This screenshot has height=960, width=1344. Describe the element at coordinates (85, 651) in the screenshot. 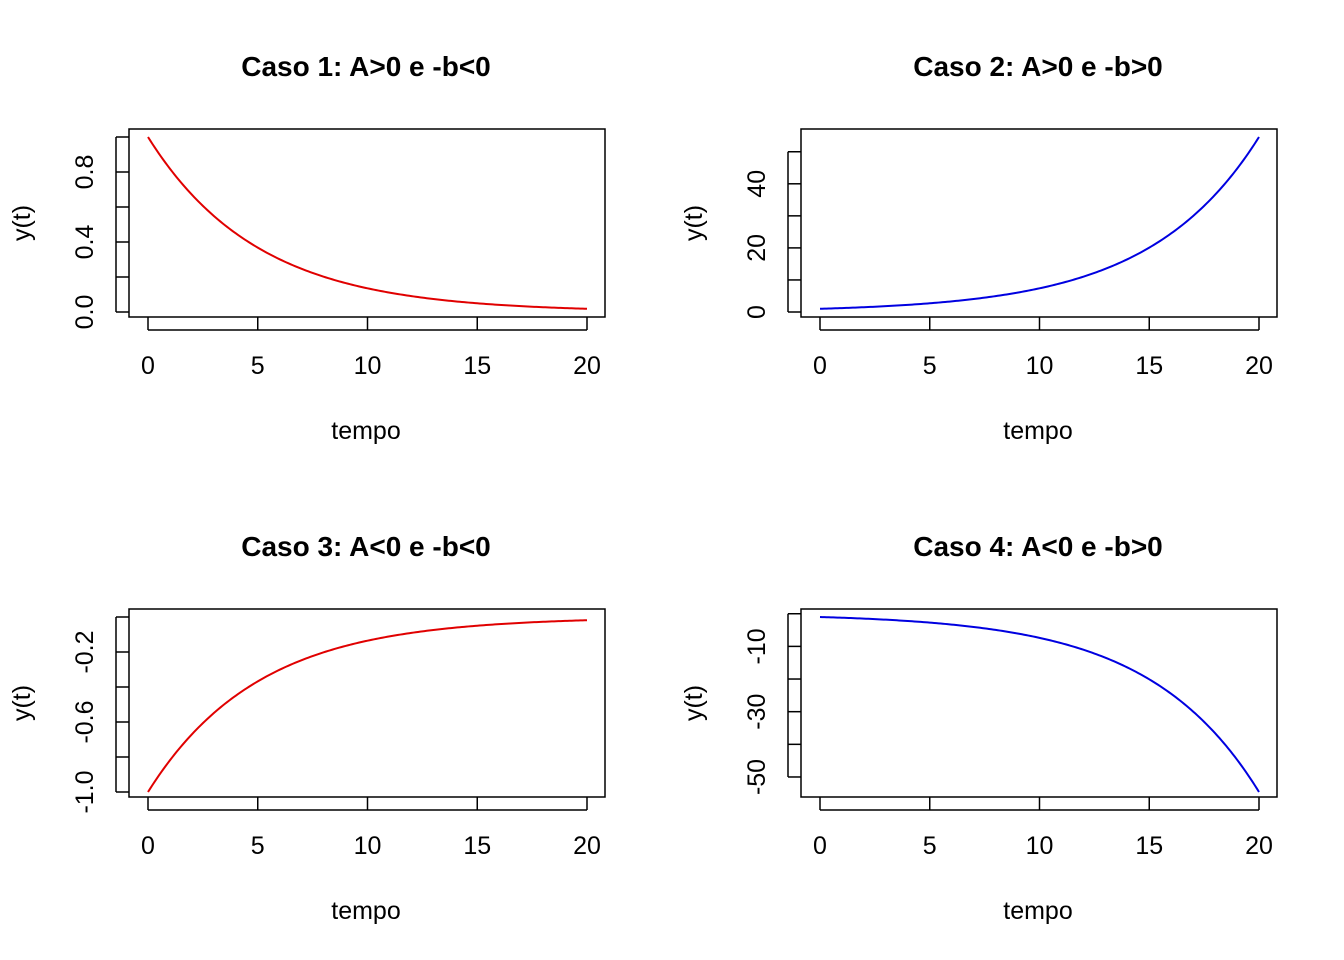

I see `y-tick-label: -0.2` at that location.